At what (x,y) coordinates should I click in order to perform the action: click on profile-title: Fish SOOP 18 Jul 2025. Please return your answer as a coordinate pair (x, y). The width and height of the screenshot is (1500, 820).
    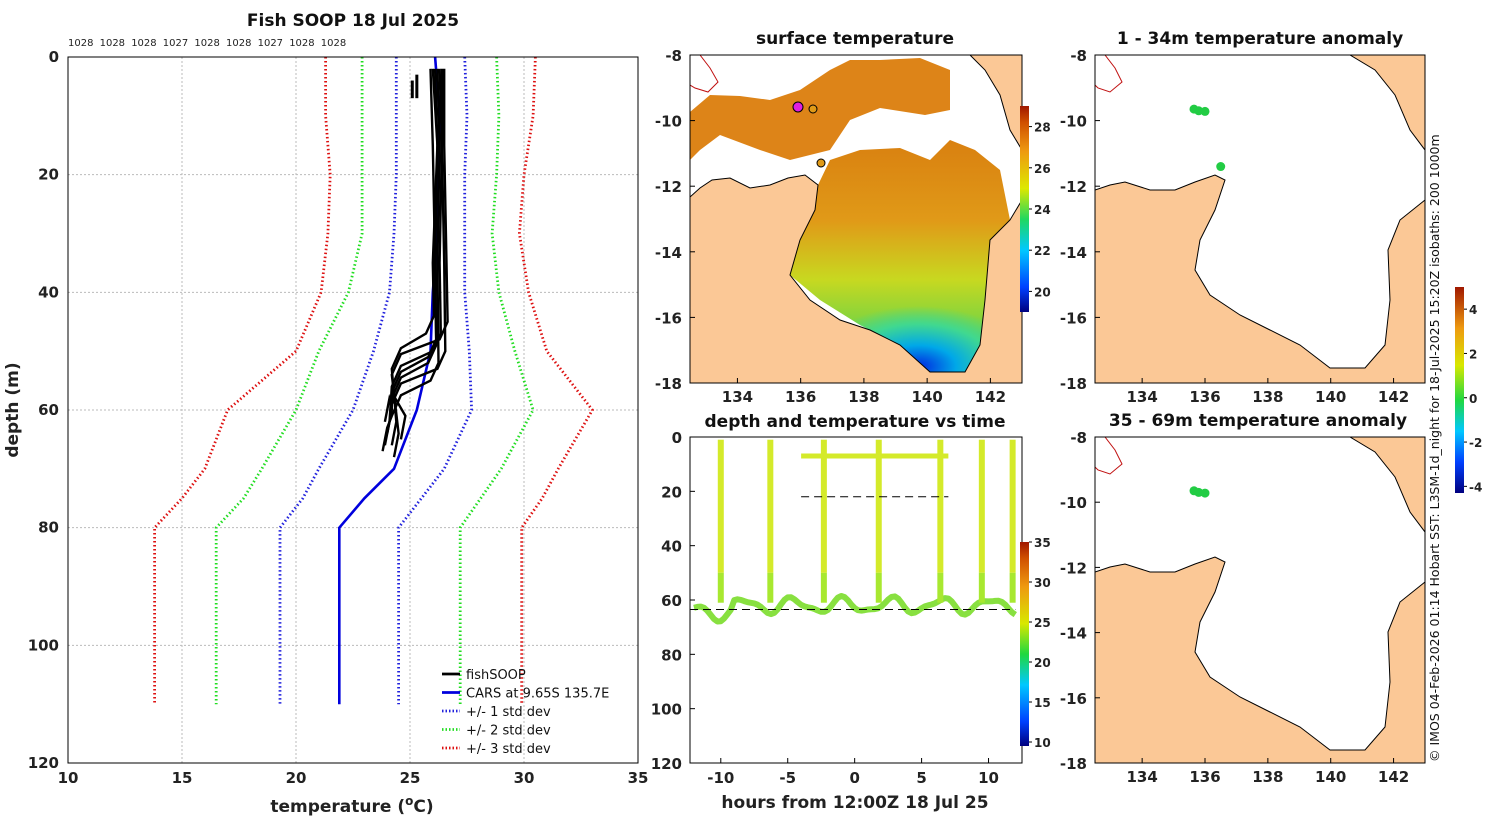
    Looking at the image, I should click on (353, 21).